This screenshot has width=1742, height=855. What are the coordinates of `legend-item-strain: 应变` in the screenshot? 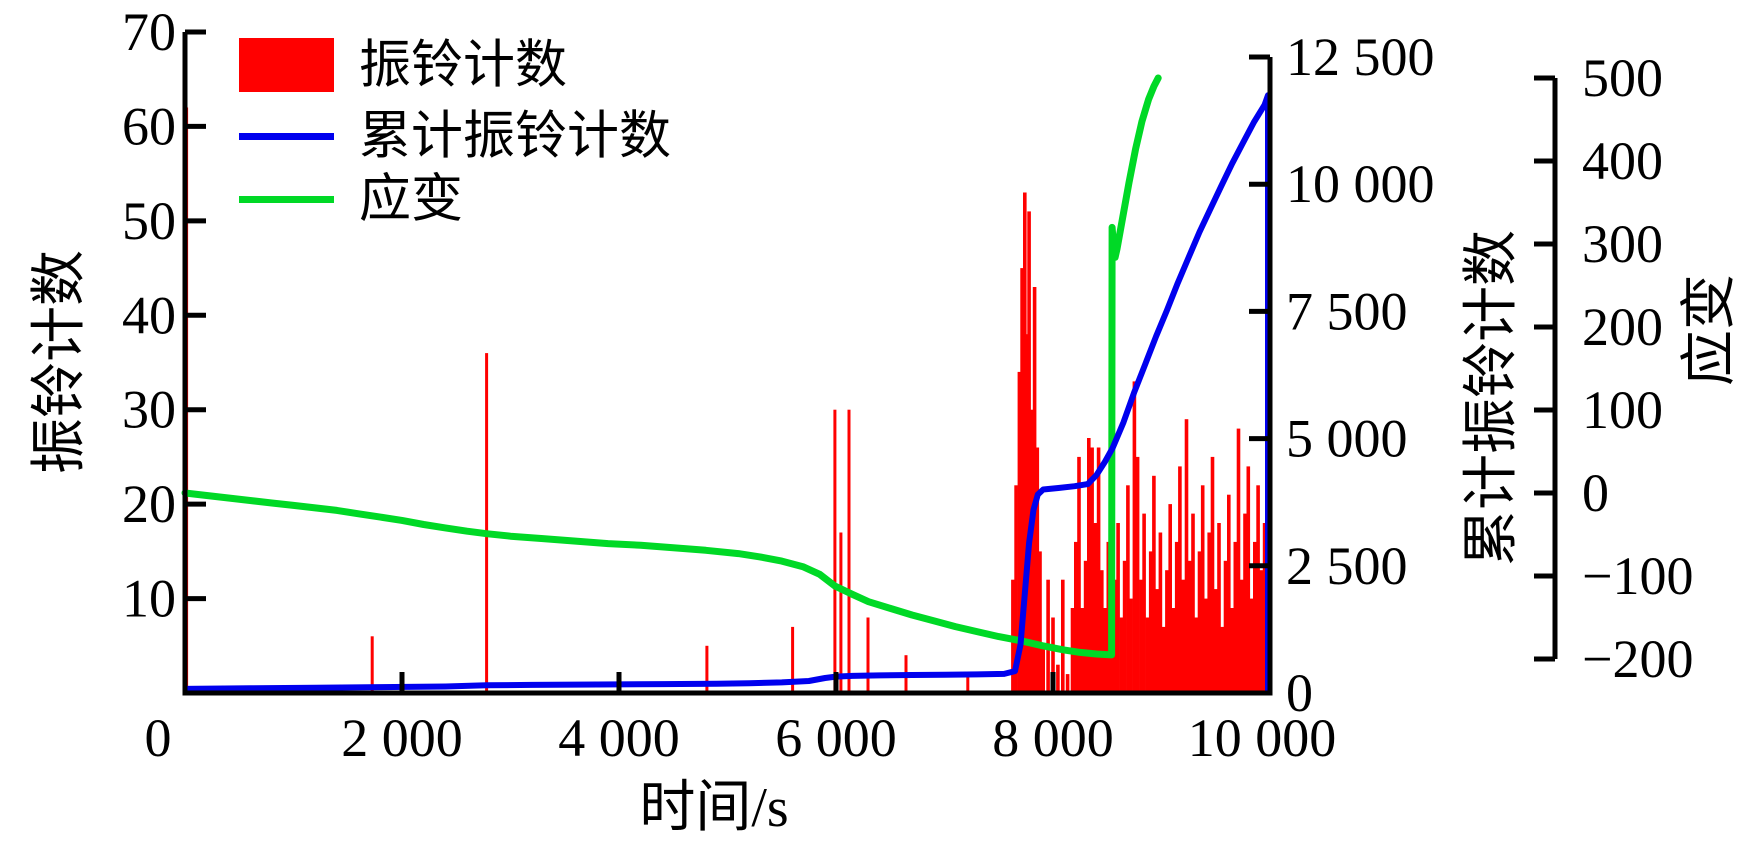 It's located at (351, 200).